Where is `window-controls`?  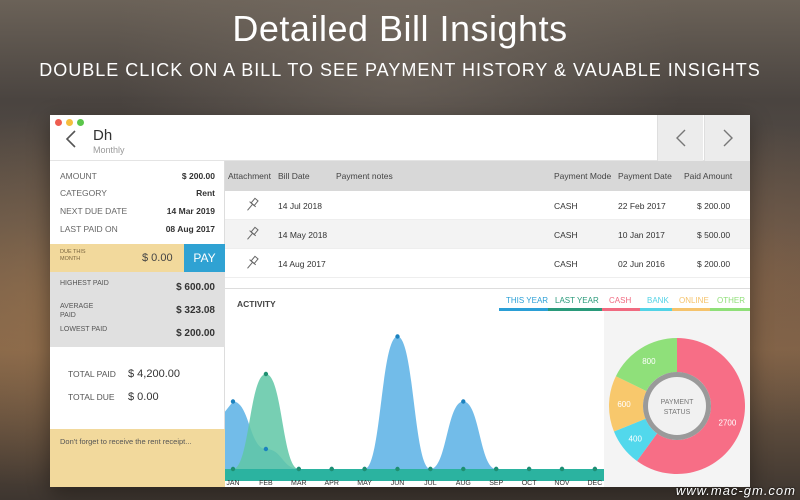 window-controls is located at coordinates (69, 122).